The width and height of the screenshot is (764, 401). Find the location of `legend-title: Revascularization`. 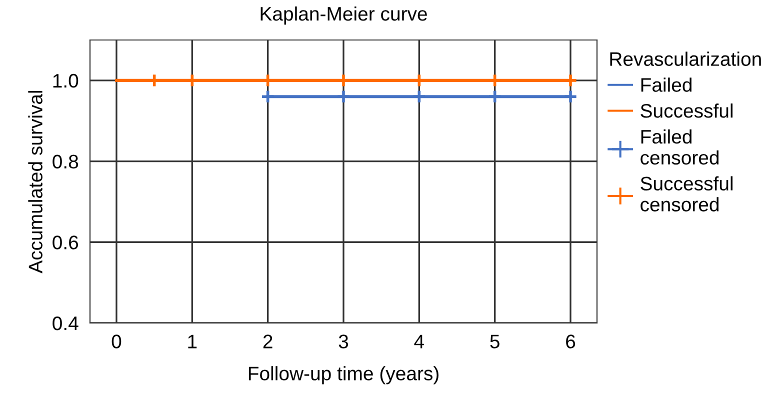

legend-title: Revascularization is located at coordinates (685, 59).